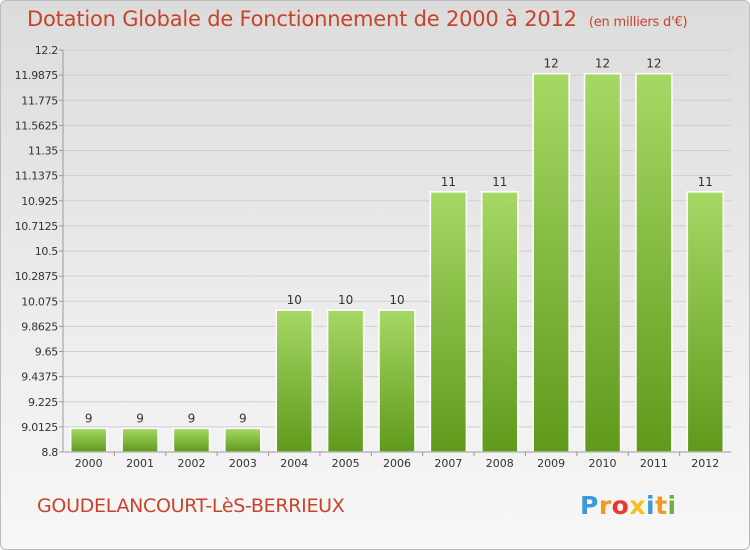 The height and width of the screenshot is (550, 750). What do you see at coordinates (500, 463) in the screenshot?
I see `x-tick-label: 2008` at bounding box center [500, 463].